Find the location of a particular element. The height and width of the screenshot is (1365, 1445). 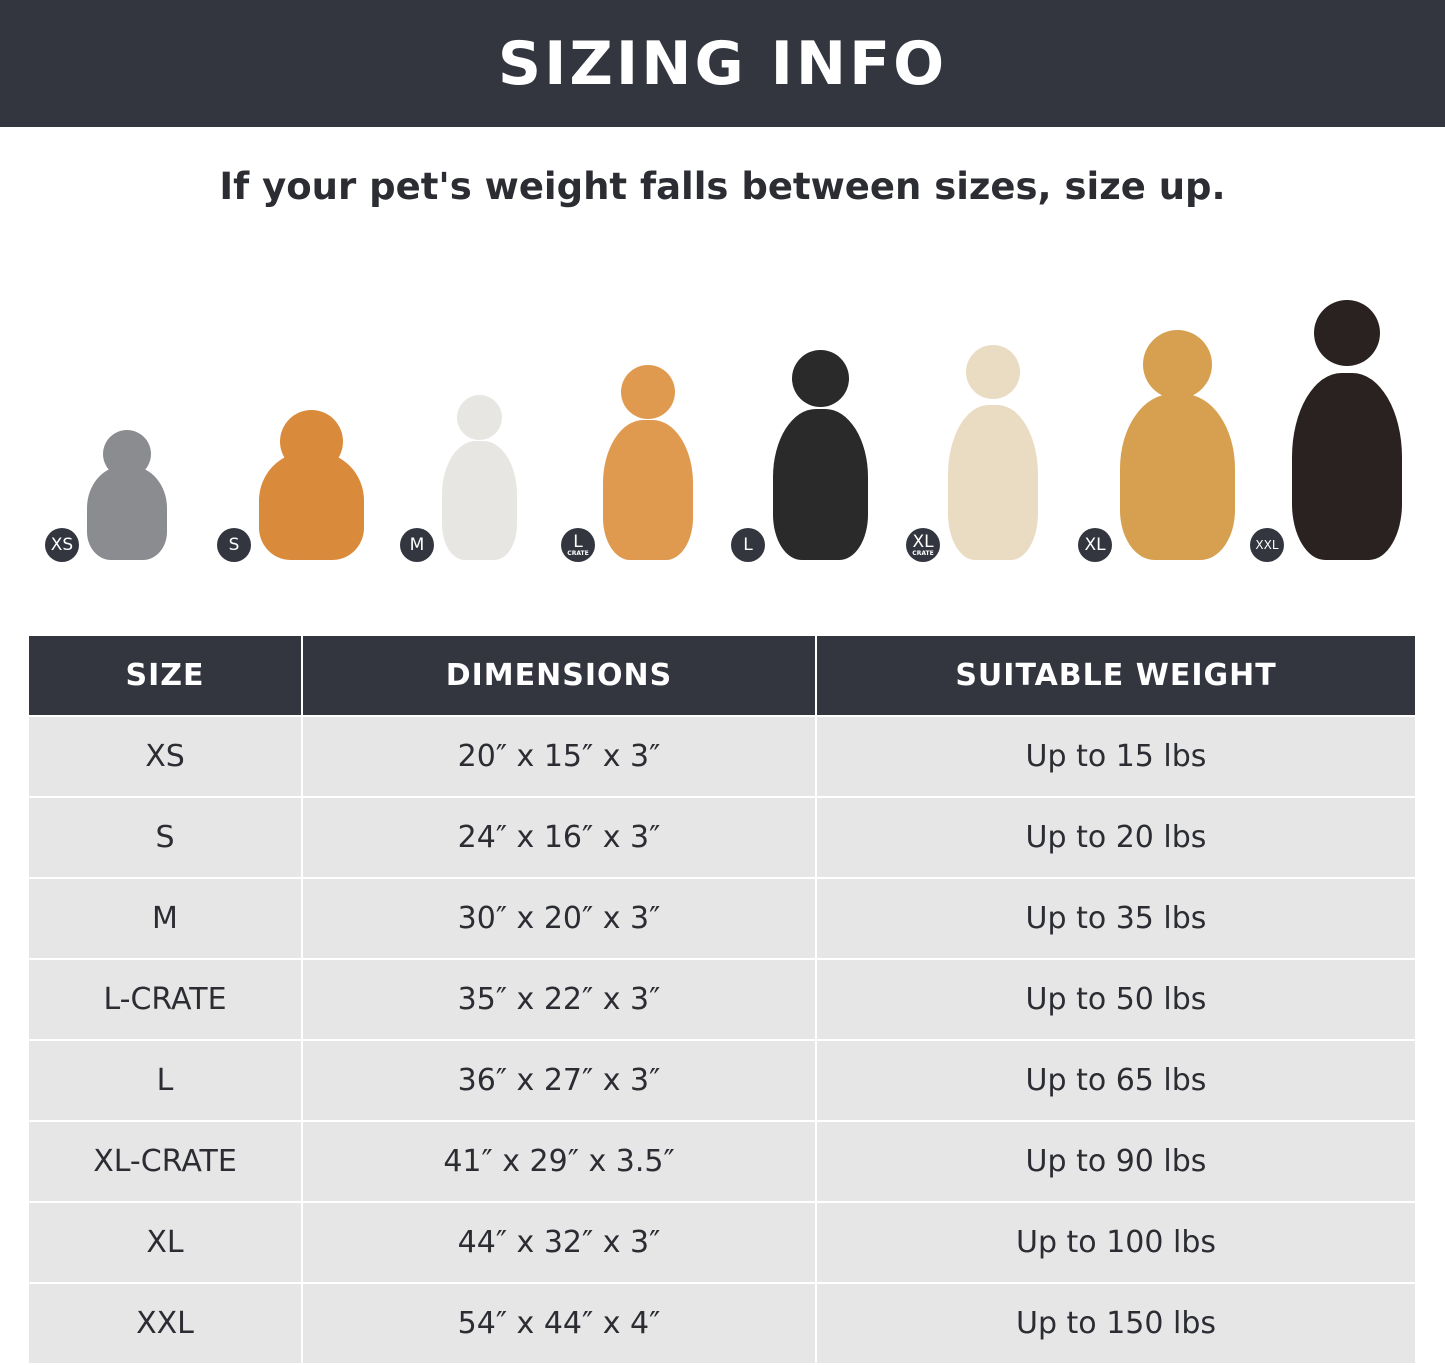

table-row: XL 44″ x 32″ x 3″ Up to 100 lbs is located at coordinates (723, 1242).